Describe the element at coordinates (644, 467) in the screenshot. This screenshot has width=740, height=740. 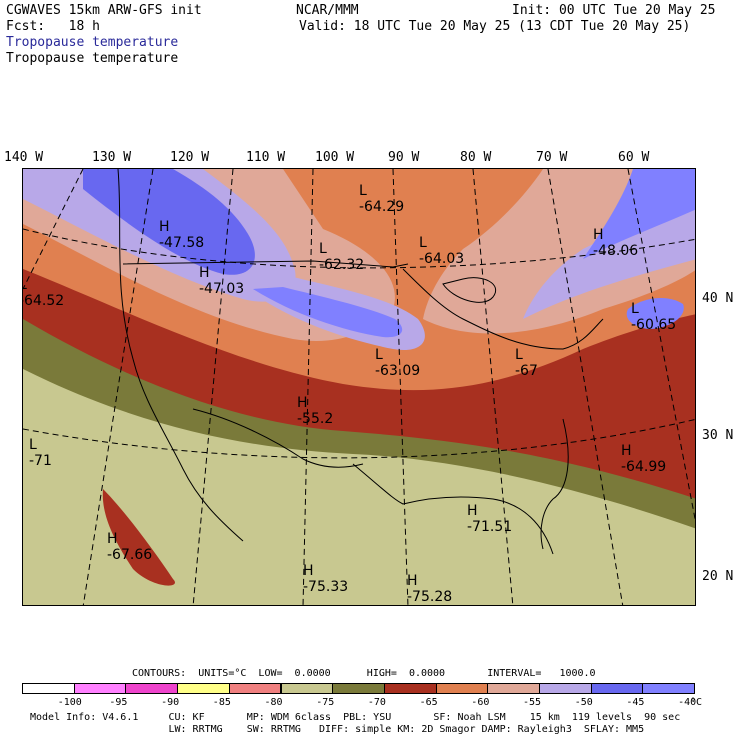
I see `center-value: -64.99` at that location.